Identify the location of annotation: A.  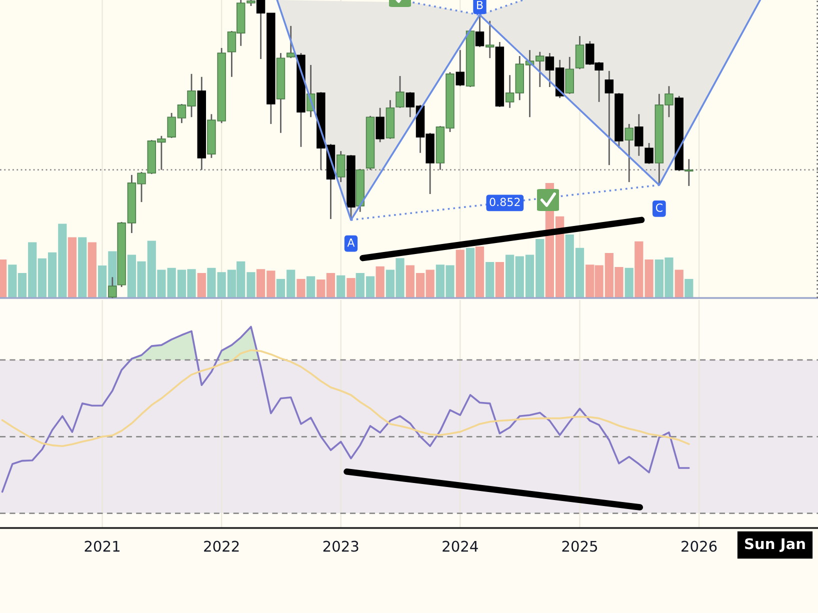
(351, 242).